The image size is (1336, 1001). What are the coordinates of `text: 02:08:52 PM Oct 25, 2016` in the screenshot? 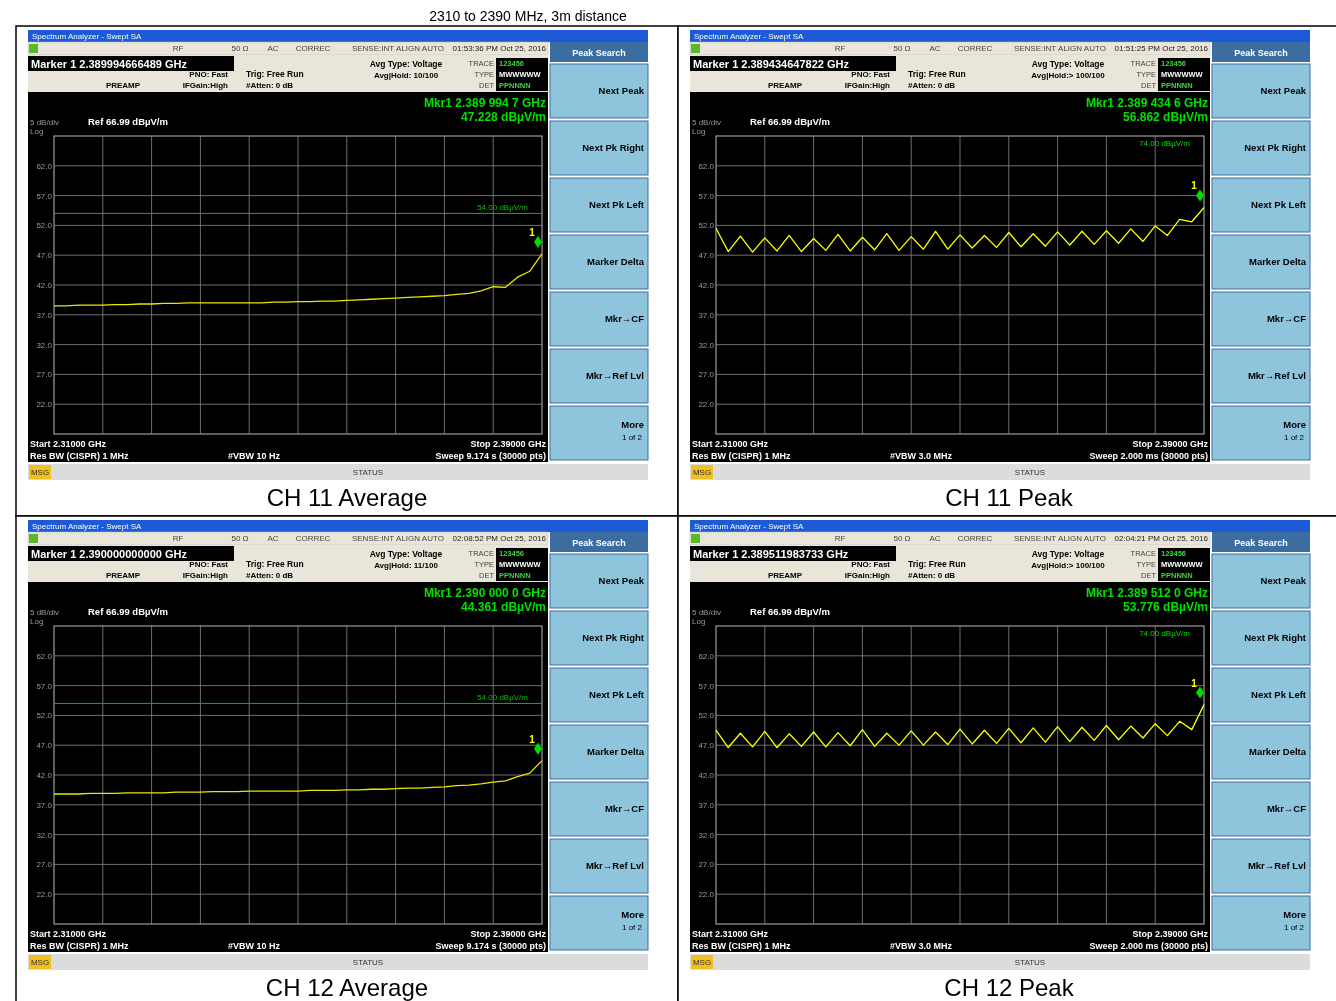 It's located at (499, 538).